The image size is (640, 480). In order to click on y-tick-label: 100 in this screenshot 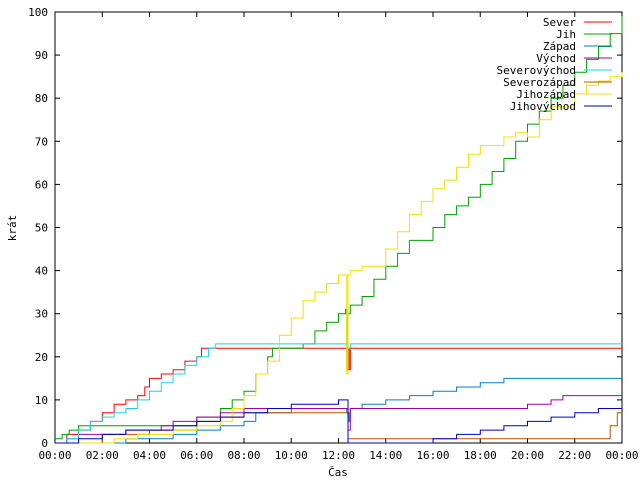, I will do `click(38, 12)`.